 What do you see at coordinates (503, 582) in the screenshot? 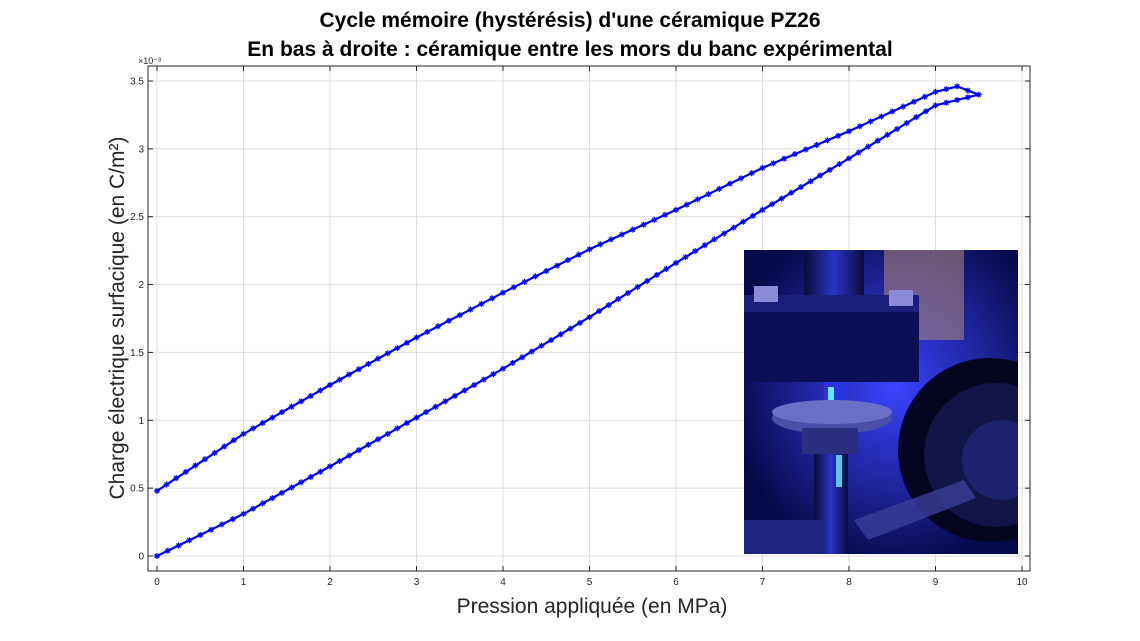
I see `x-tick-label: 4` at bounding box center [503, 582].